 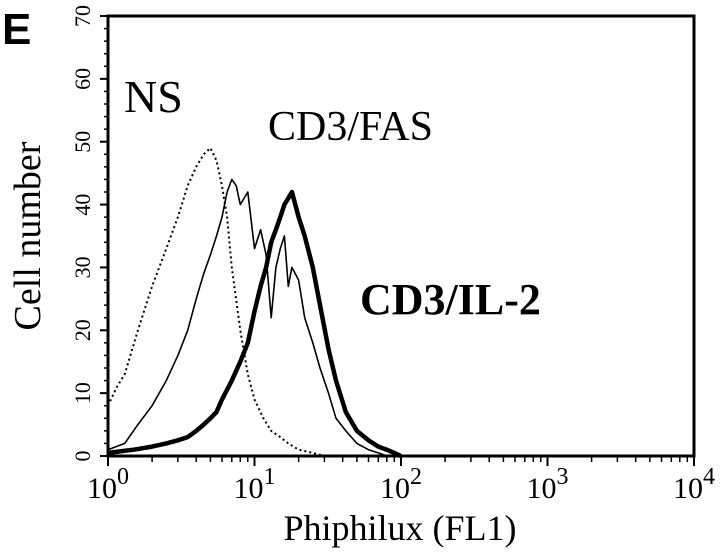 I want to click on x-tick-label: 10¹, so click(x=255, y=484).